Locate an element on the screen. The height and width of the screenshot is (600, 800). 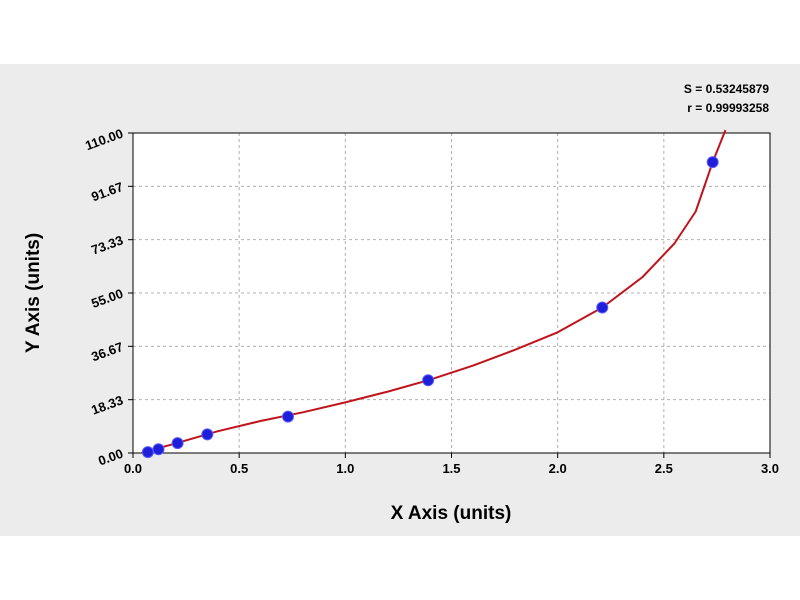
r-statistic: r = 0.99993258 is located at coordinates (728, 108).